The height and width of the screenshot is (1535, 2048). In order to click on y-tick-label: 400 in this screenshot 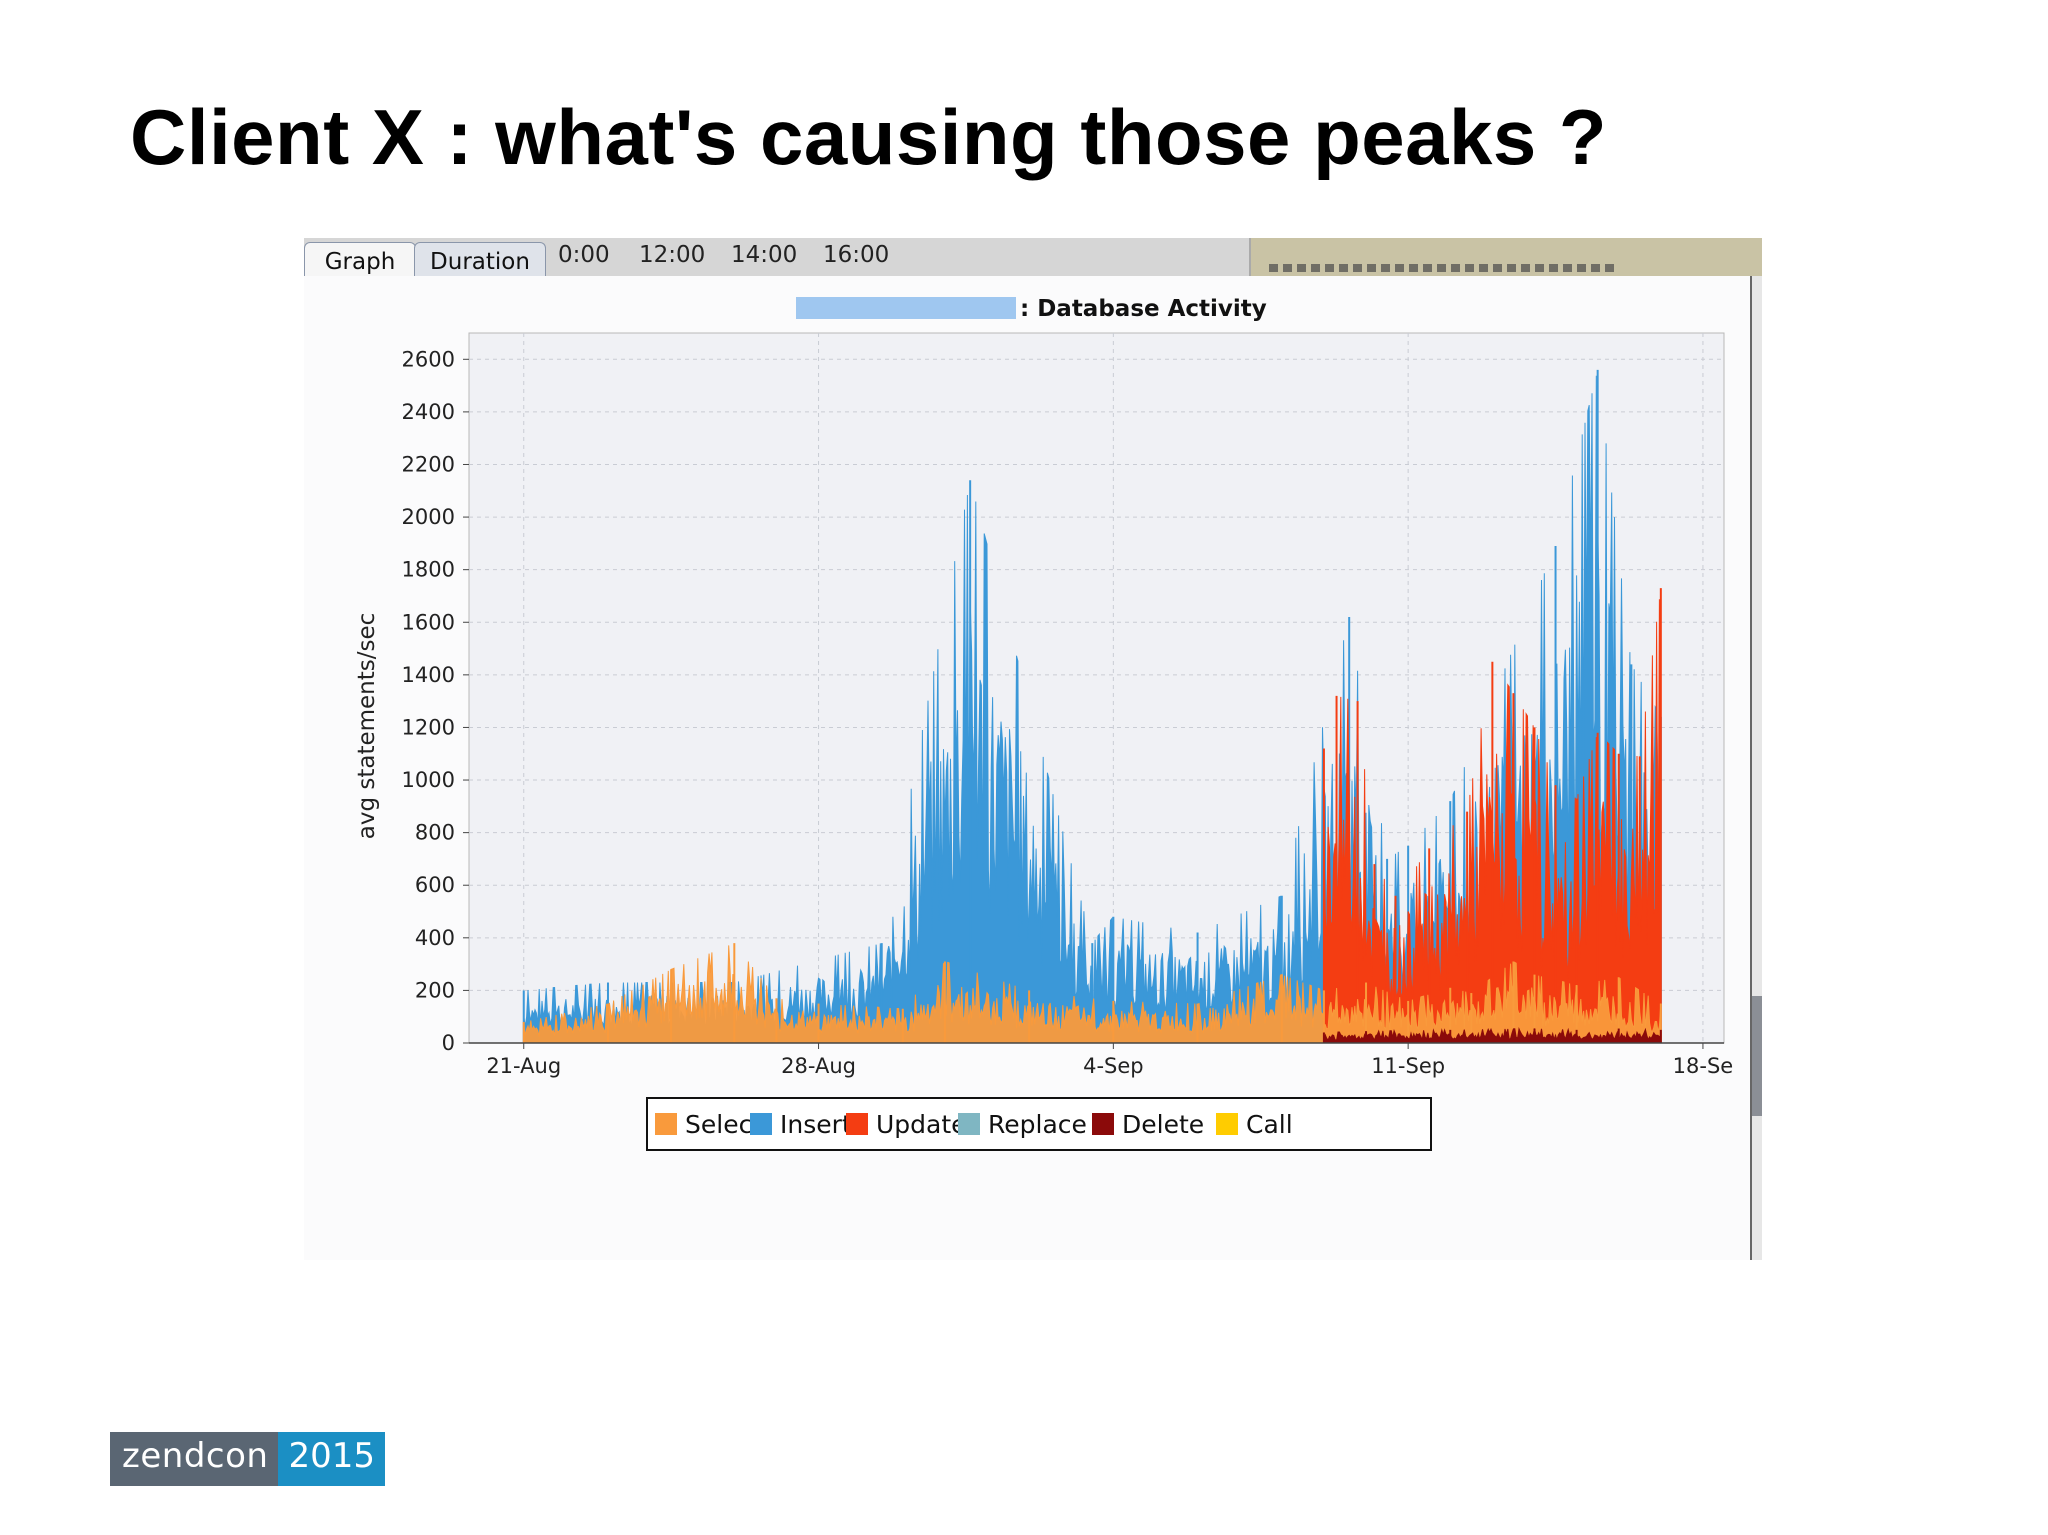, I will do `click(435, 938)`.